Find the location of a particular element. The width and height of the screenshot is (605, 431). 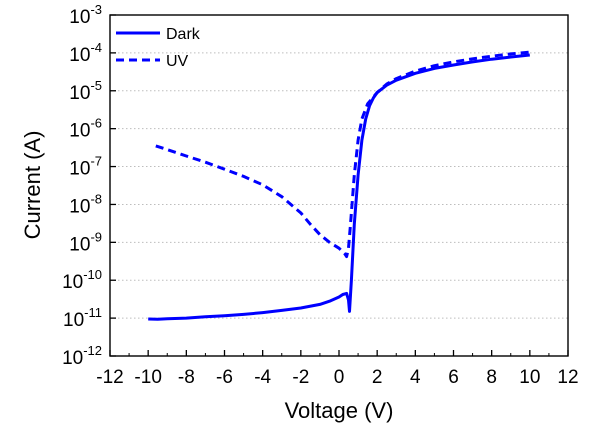

x-tick-labels: -12 -10 -8 -6 -4 -2 0 2 4 6 8 10 12 is located at coordinates (337, 377).